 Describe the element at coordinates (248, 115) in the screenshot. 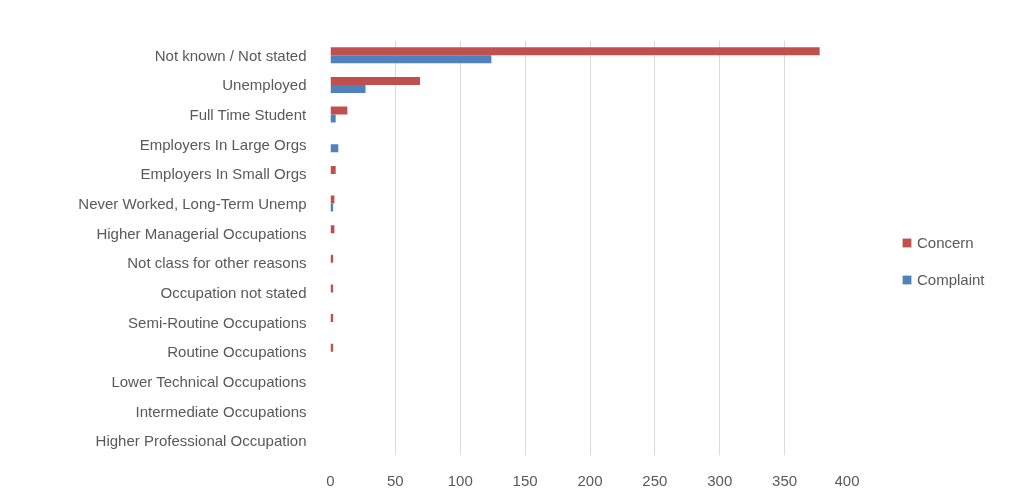

I see `y-tick-label: Full Time Student` at that location.